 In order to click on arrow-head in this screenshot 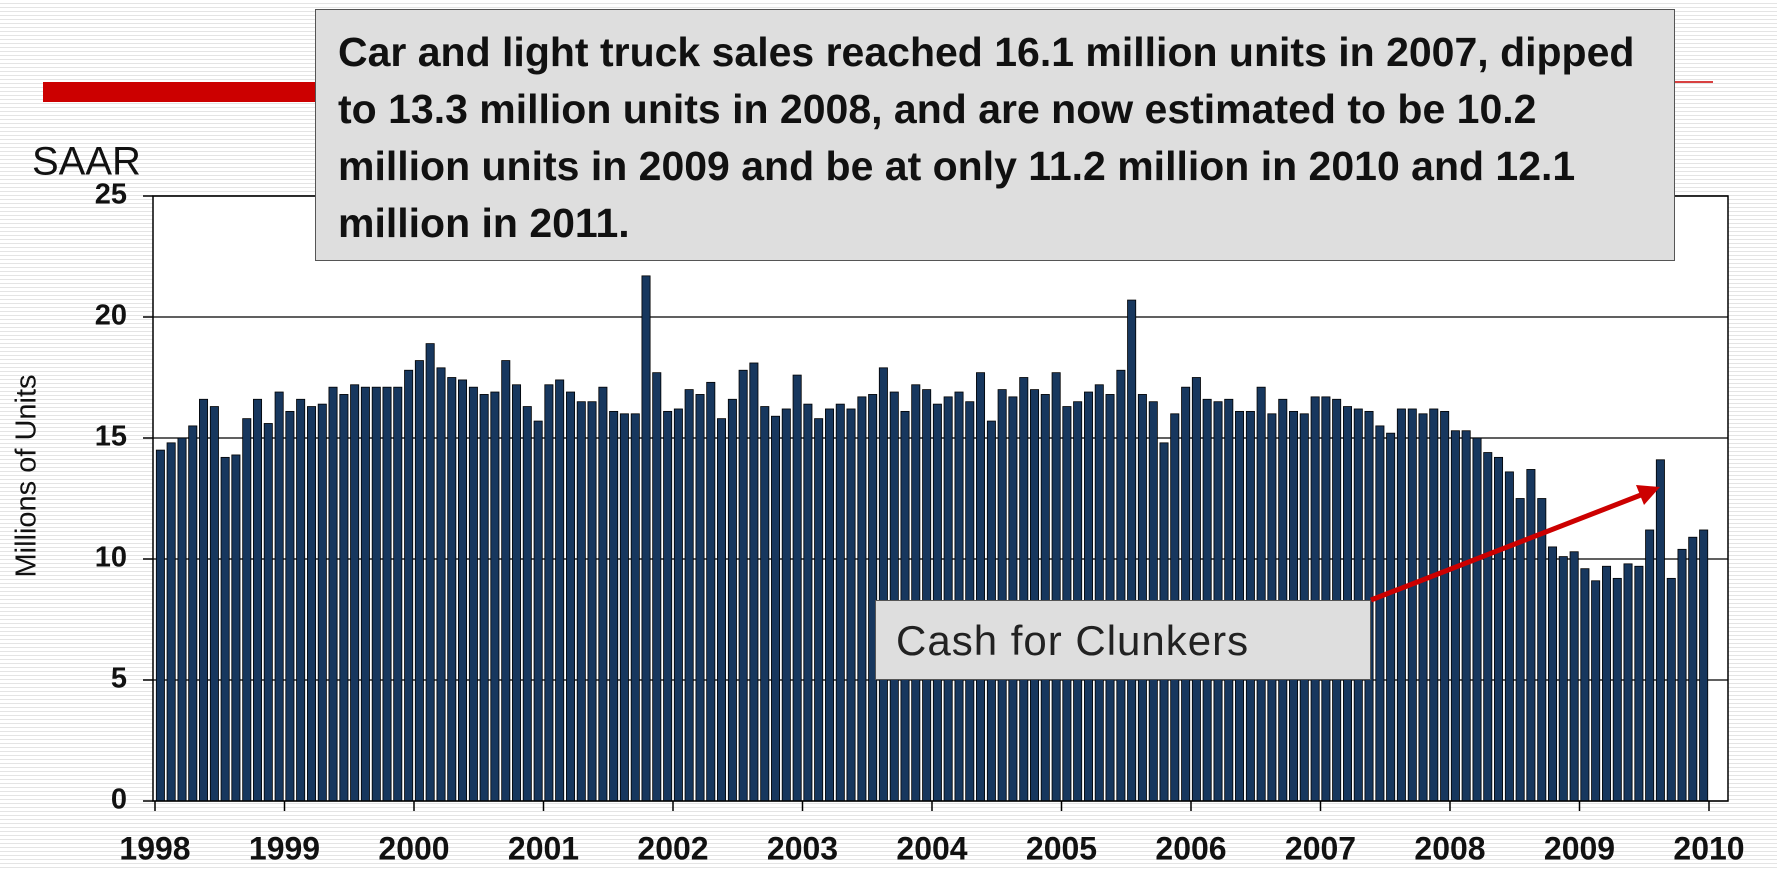, I will do `click(1648, 495)`.